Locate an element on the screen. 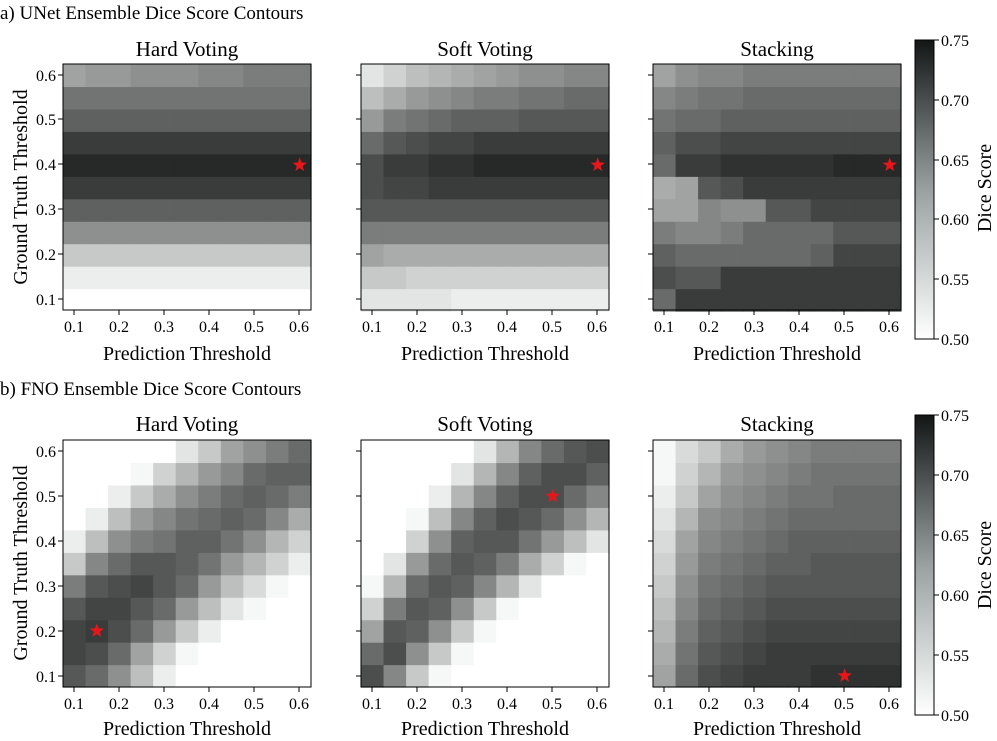 This screenshot has height=741, width=997. colorbar-a is located at coordinates (924, 189).